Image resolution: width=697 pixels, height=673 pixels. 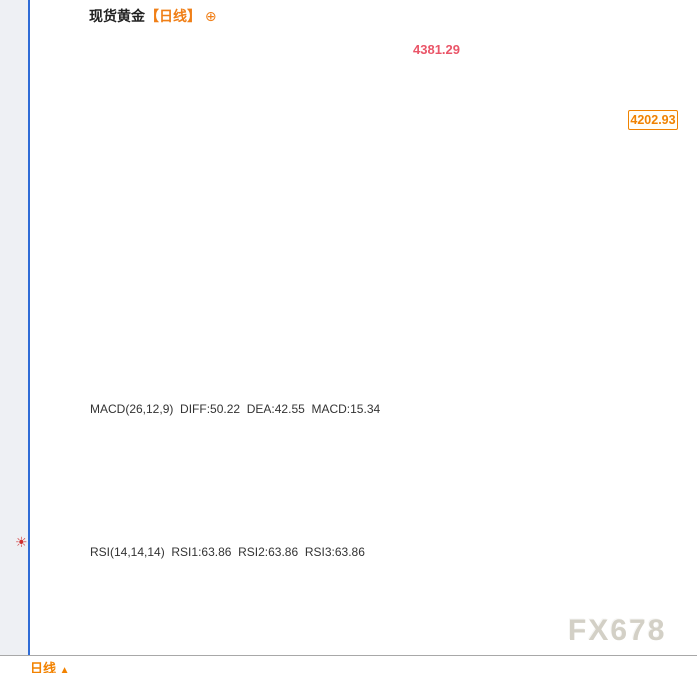 I want to click on rsi-title: RSI(14,14,14), so click(x=127, y=552).